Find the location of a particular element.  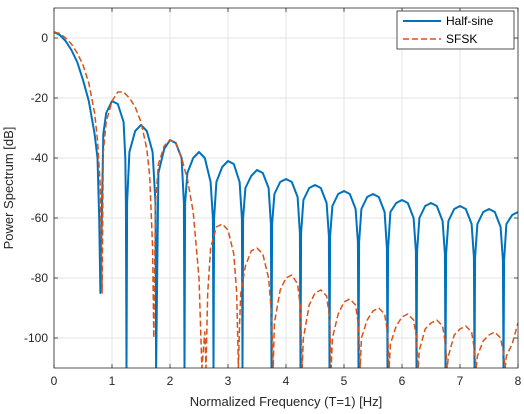

x-tick-label: 3 is located at coordinates (228, 381).